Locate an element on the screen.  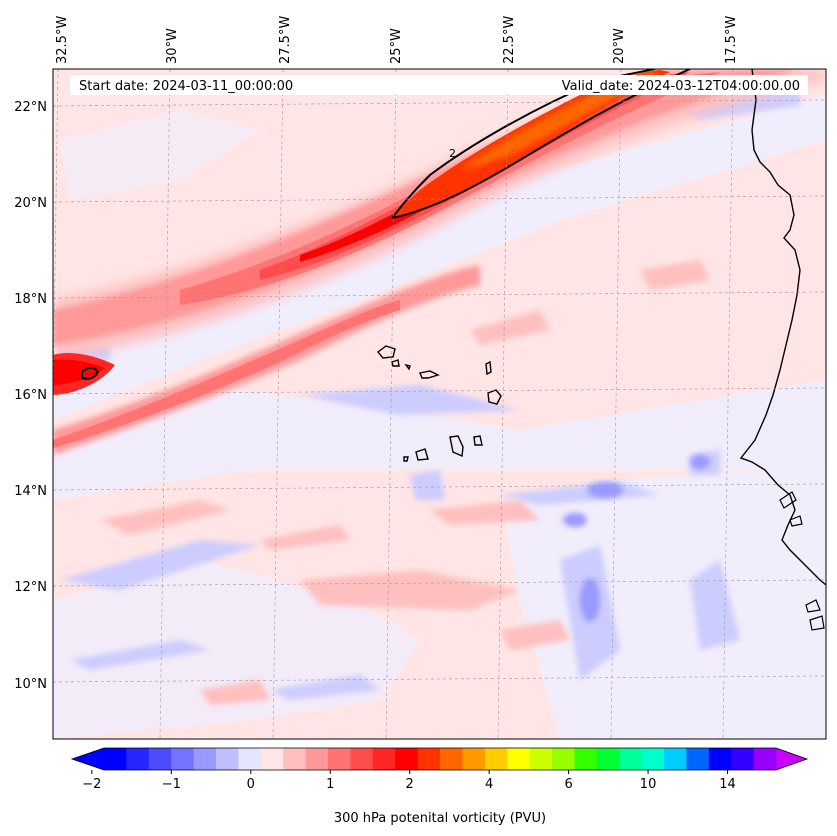
lon-label: 25°W is located at coordinates (396, 46).